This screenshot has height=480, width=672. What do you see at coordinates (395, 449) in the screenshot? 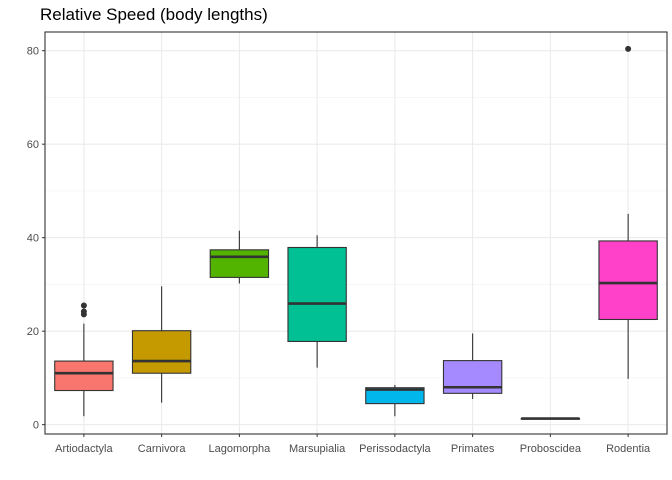
I see `x-tick-label: Perissodactyla` at bounding box center [395, 449].